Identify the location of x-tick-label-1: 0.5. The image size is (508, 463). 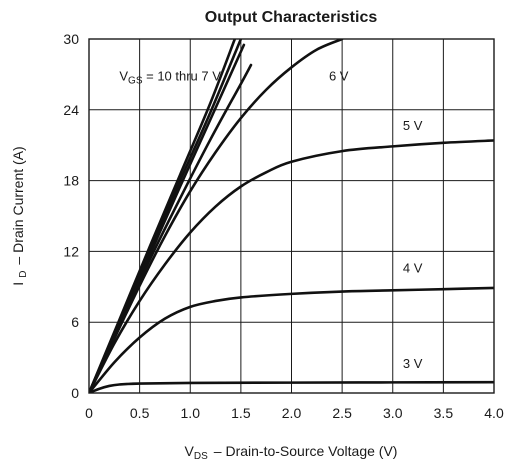
(140, 413).